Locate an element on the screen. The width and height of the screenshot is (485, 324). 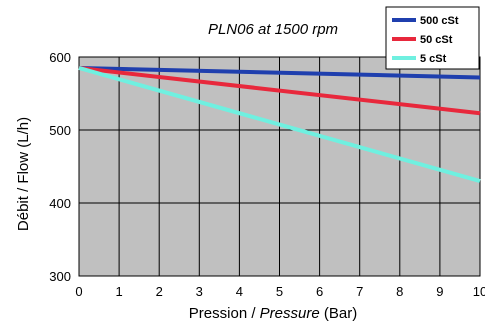
x-tick-label: 10 is located at coordinates (479, 291).